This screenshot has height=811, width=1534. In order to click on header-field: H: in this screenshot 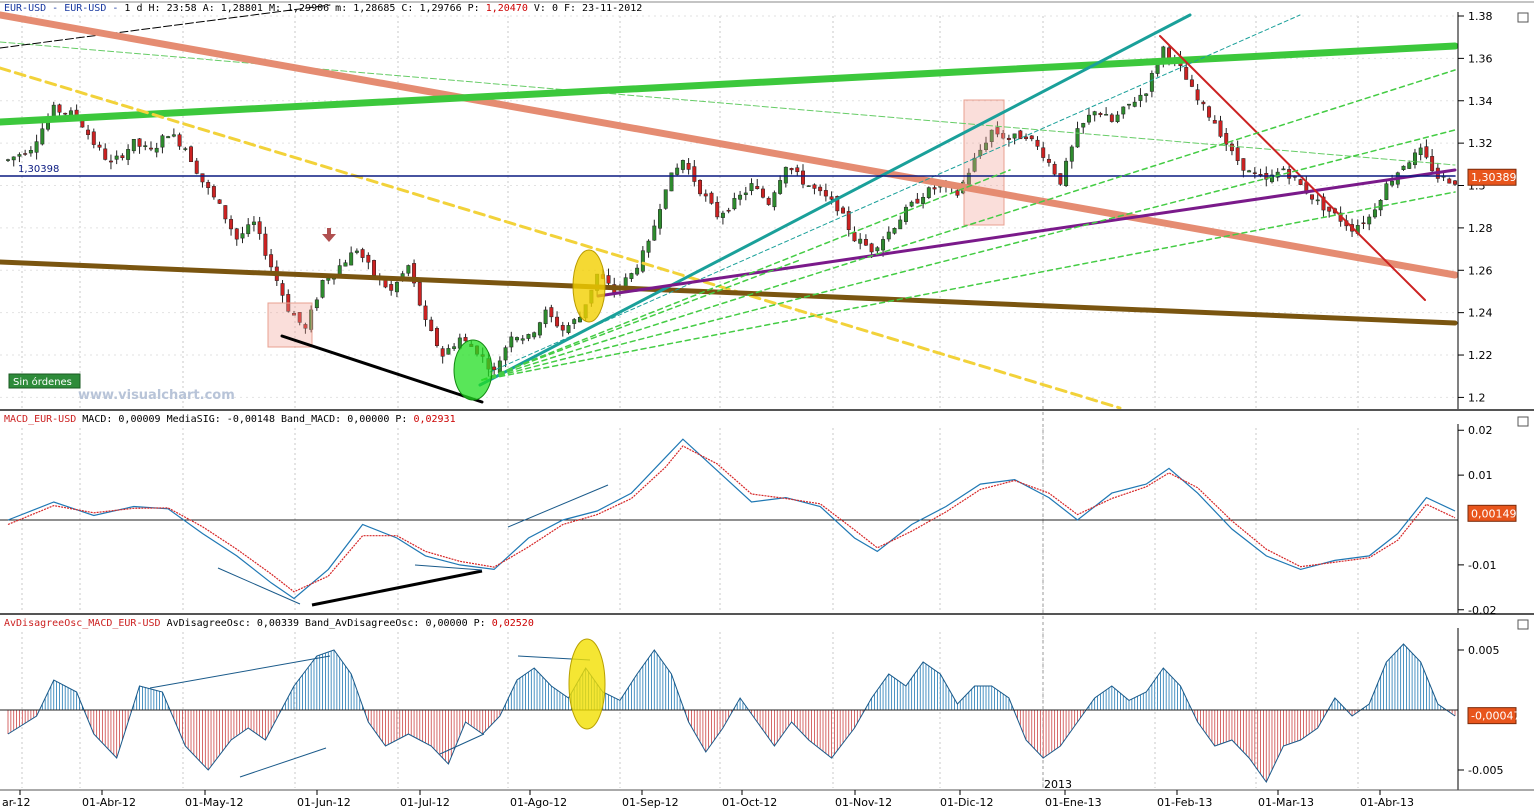, I will do `click(158, 8)`.